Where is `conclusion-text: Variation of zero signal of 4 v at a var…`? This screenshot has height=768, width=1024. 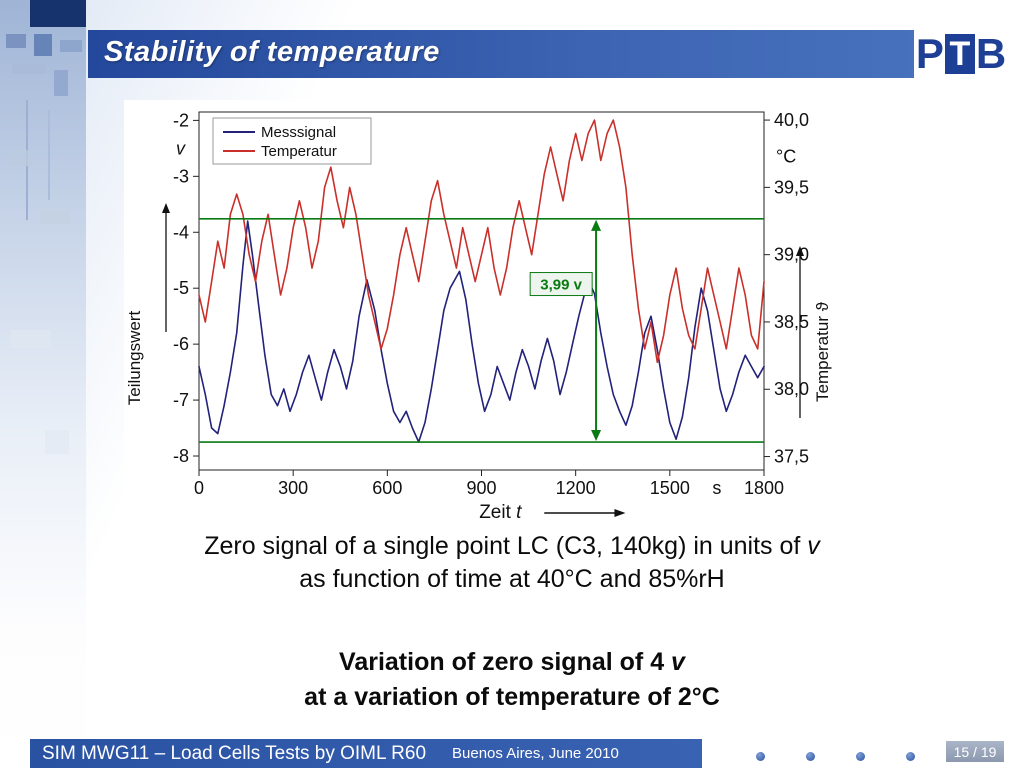
conclusion-text: Variation of zero signal of 4 v at a var… is located at coordinates (512, 680).